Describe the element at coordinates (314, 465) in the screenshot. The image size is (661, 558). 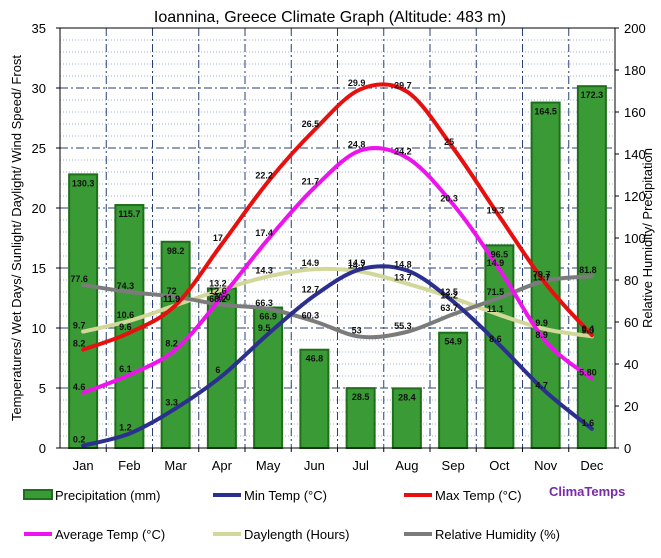
I see `x-tick-label: Jun` at that location.